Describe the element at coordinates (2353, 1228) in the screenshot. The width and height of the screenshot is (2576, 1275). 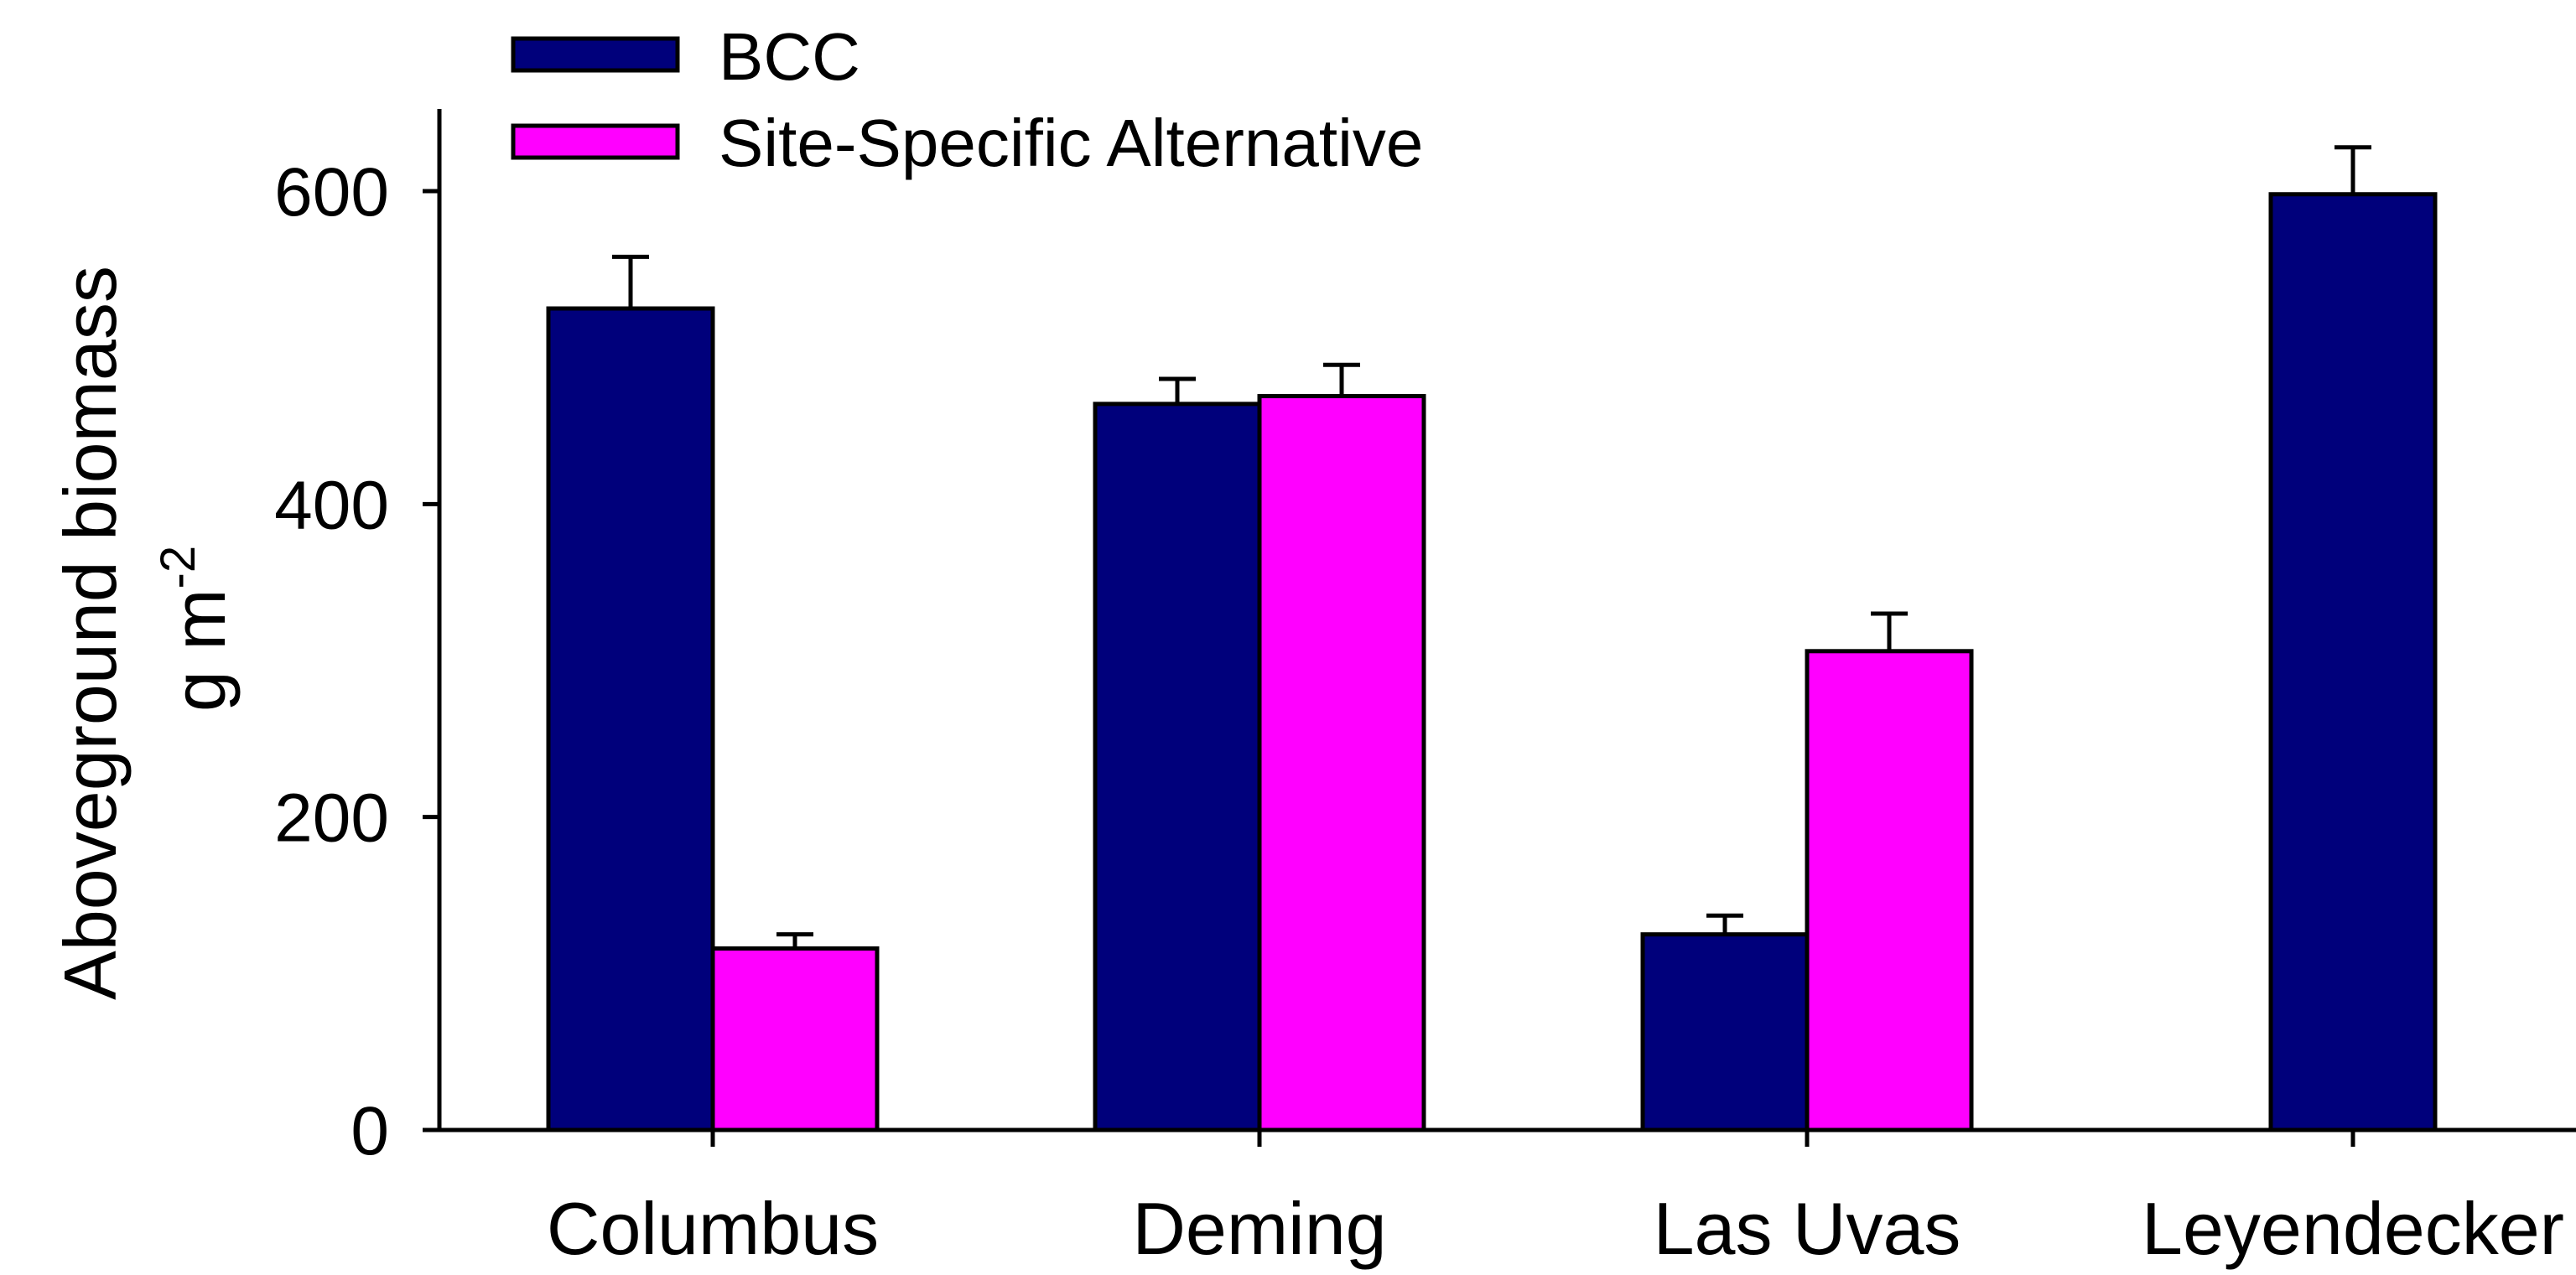
I see `x-tick-label-leyendecker: Leyendecker` at that location.